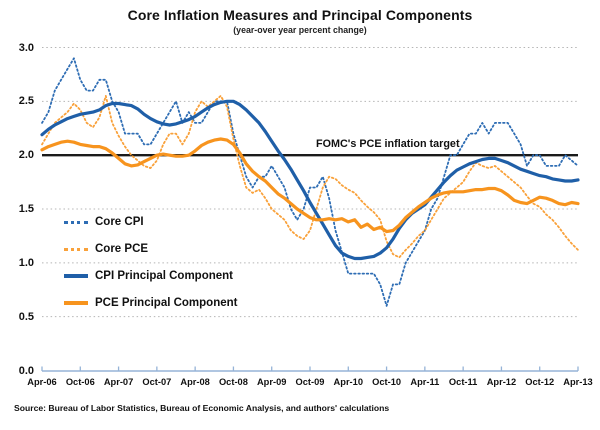 This screenshot has width=600, height=430. Describe the element at coordinates (425, 382) in the screenshot. I see `x-axis-label: Apr-11` at that location.